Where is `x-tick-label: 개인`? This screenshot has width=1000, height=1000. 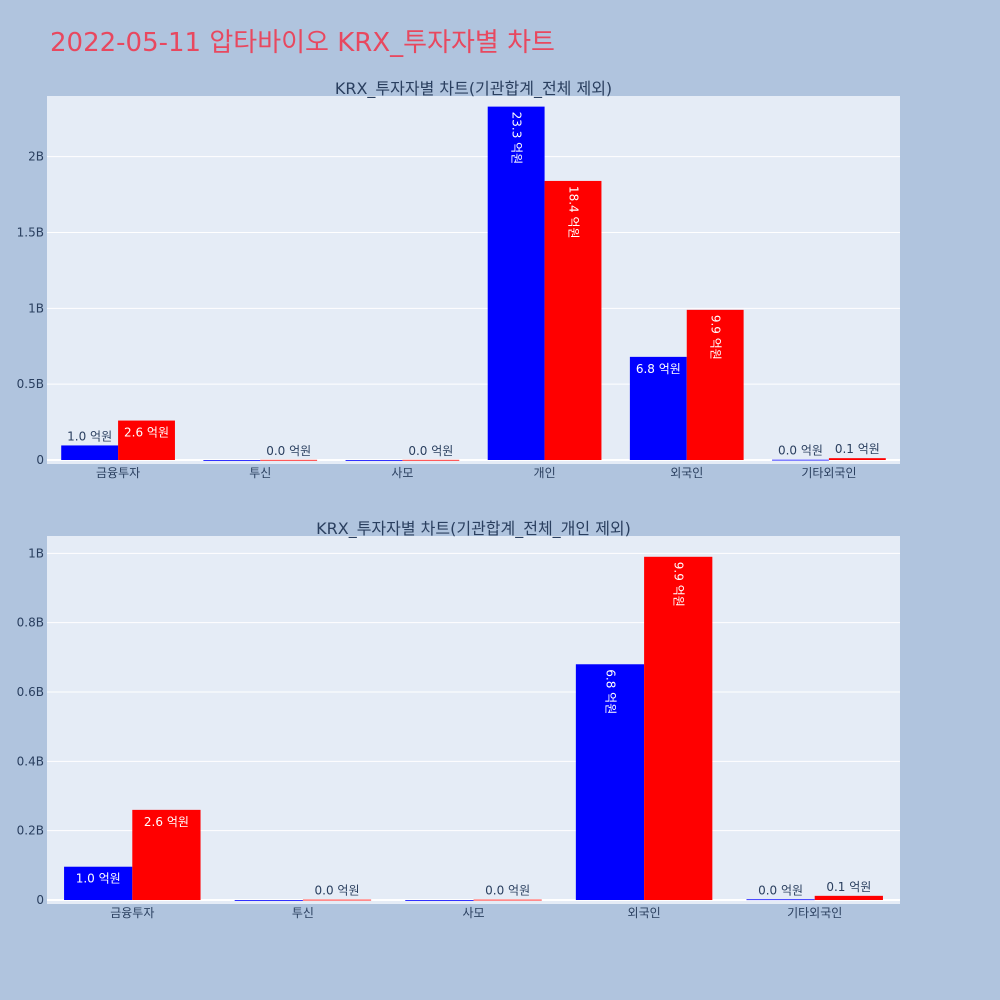
x-tick-label: 개인 is located at coordinates (545, 473).